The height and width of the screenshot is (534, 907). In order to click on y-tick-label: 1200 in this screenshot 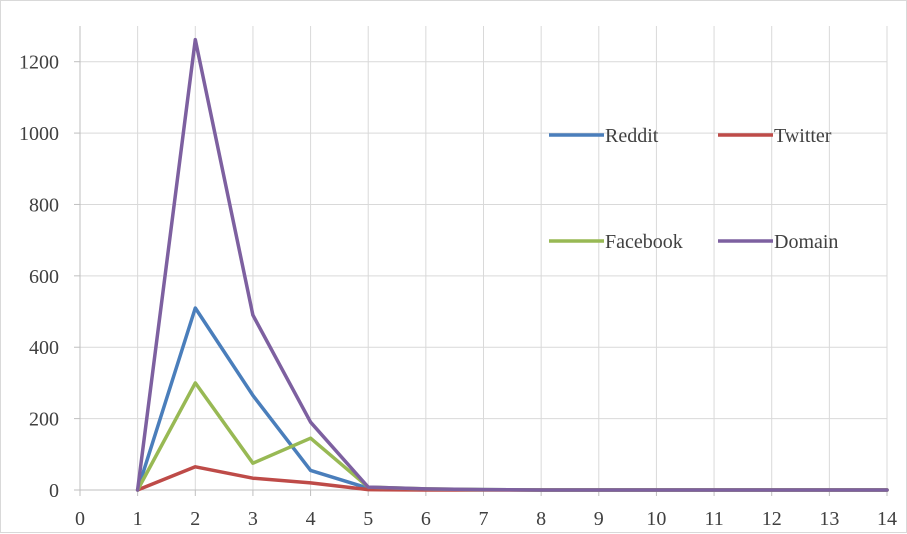, I will do `click(39, 63)`.